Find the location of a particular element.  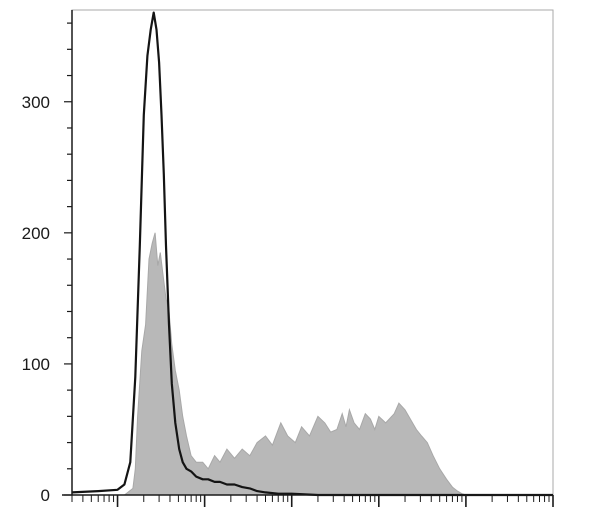

y-tick-label: 300 is located at coordinates (36, 102).